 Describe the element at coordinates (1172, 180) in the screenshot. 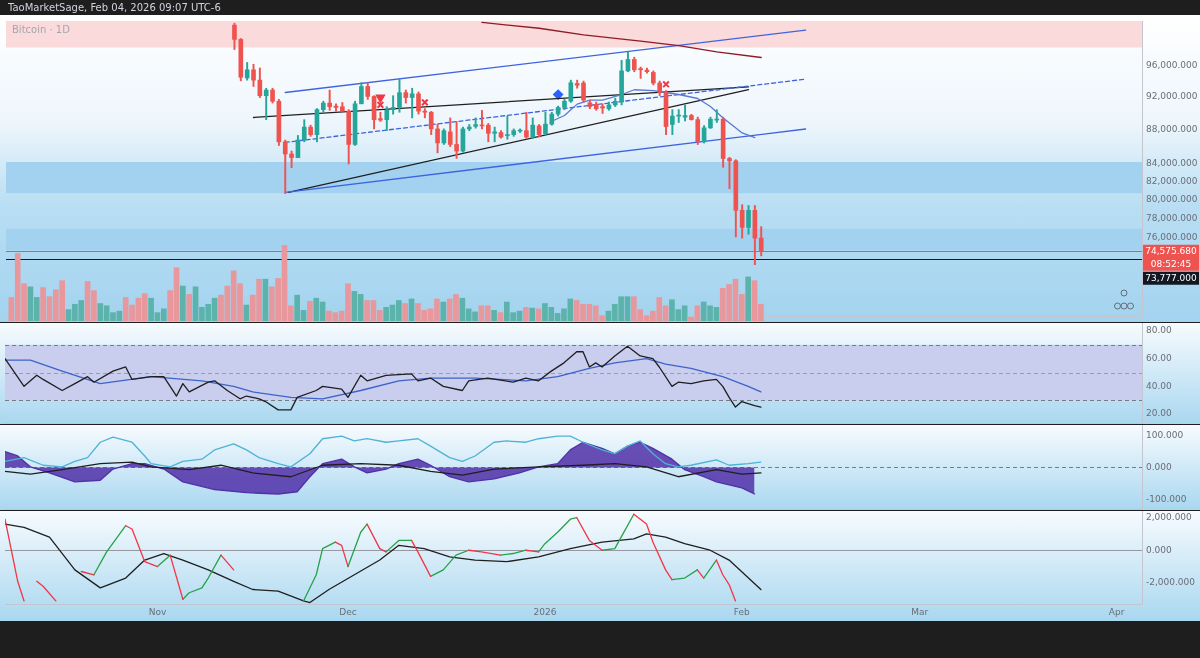

I see `y-tick-label: 82,000.000` at that location.